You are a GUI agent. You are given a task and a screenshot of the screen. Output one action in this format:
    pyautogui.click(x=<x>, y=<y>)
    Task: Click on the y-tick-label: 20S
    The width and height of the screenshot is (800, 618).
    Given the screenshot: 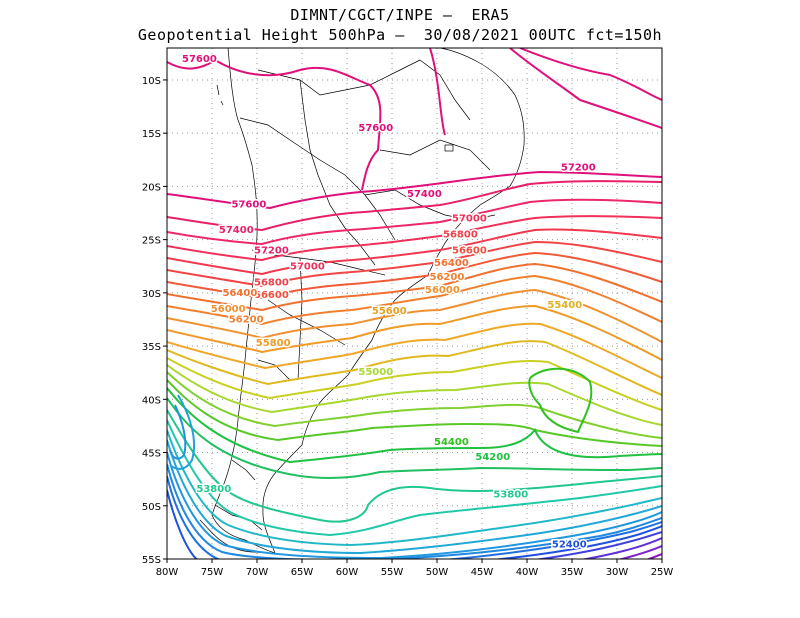 What is the action you would take?
    pyautogui.click(x=151, y=187)
    